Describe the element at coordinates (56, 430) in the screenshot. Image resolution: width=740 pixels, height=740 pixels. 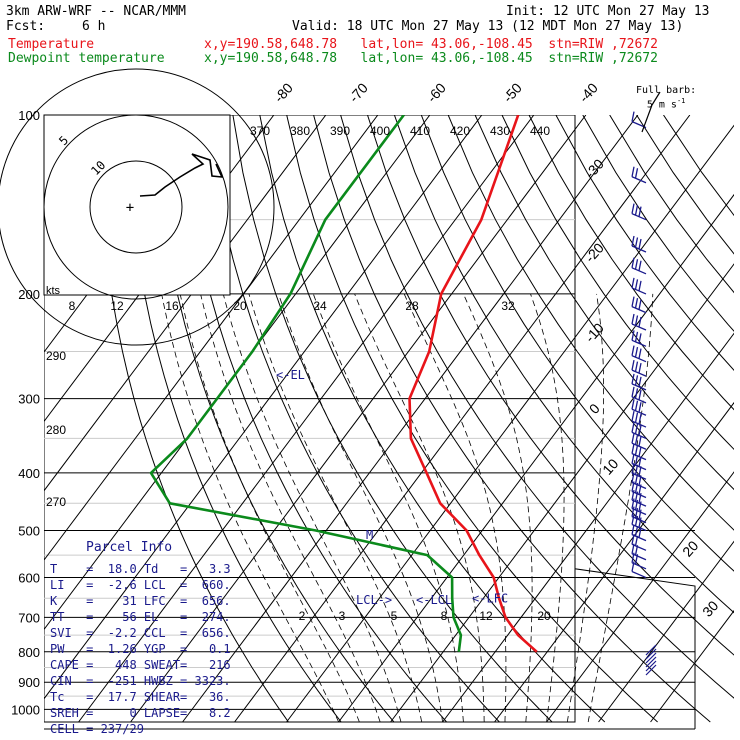
I see `theta-label: 280` at that location.